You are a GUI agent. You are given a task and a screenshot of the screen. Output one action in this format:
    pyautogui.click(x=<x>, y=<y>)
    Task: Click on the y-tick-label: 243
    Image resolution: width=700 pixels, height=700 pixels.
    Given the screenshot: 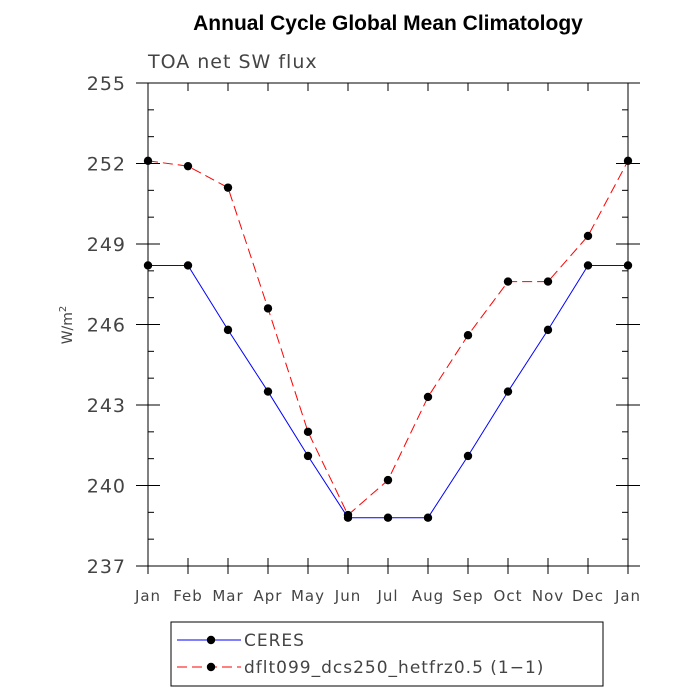 What is the action you would take?
    pyautogui.click(x=106, y=406)
    